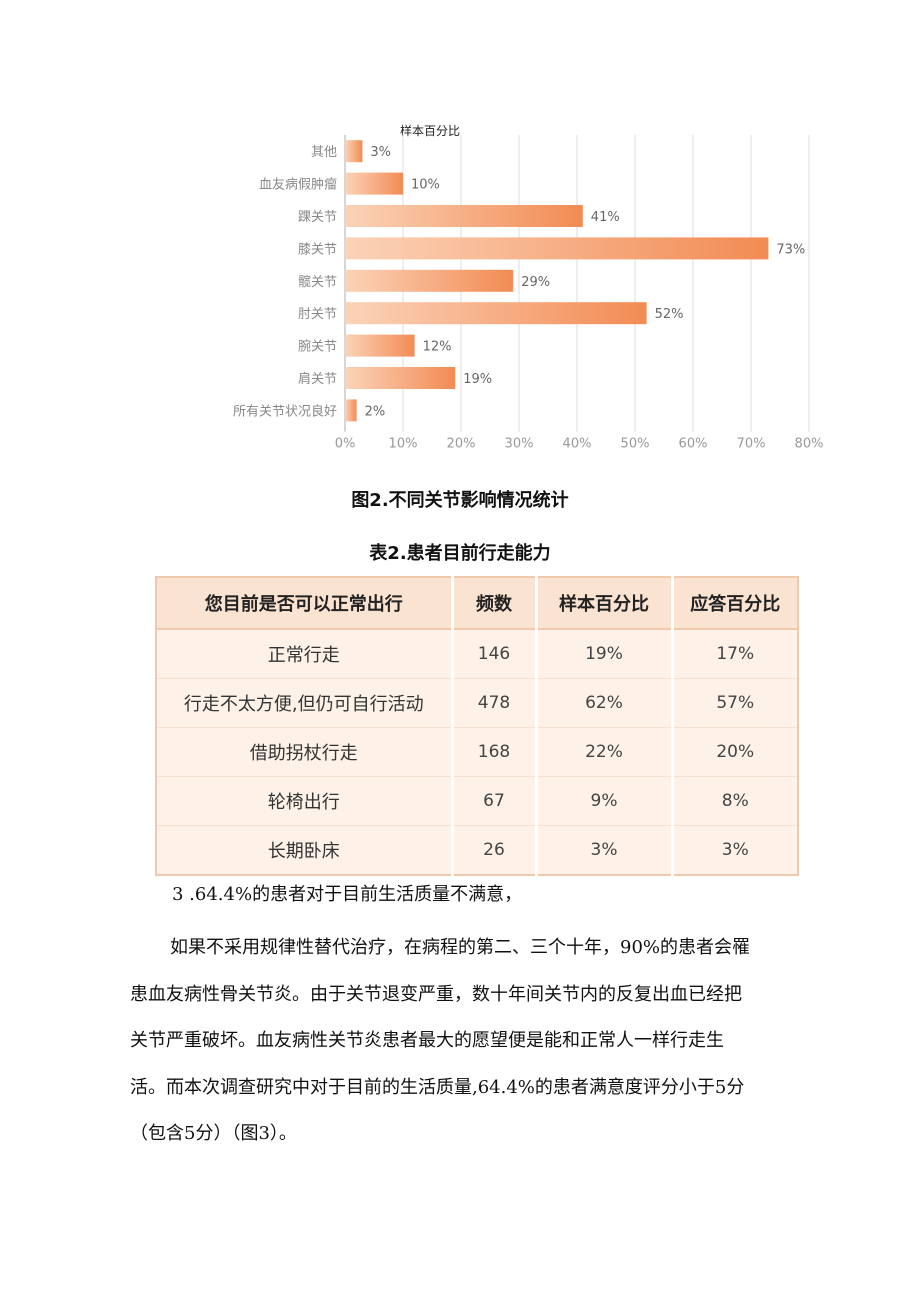  What do you see at coordinates (635, 444) in the screenshot?
I see `x-tick-label: 50%` at bounding box center [635, 444].